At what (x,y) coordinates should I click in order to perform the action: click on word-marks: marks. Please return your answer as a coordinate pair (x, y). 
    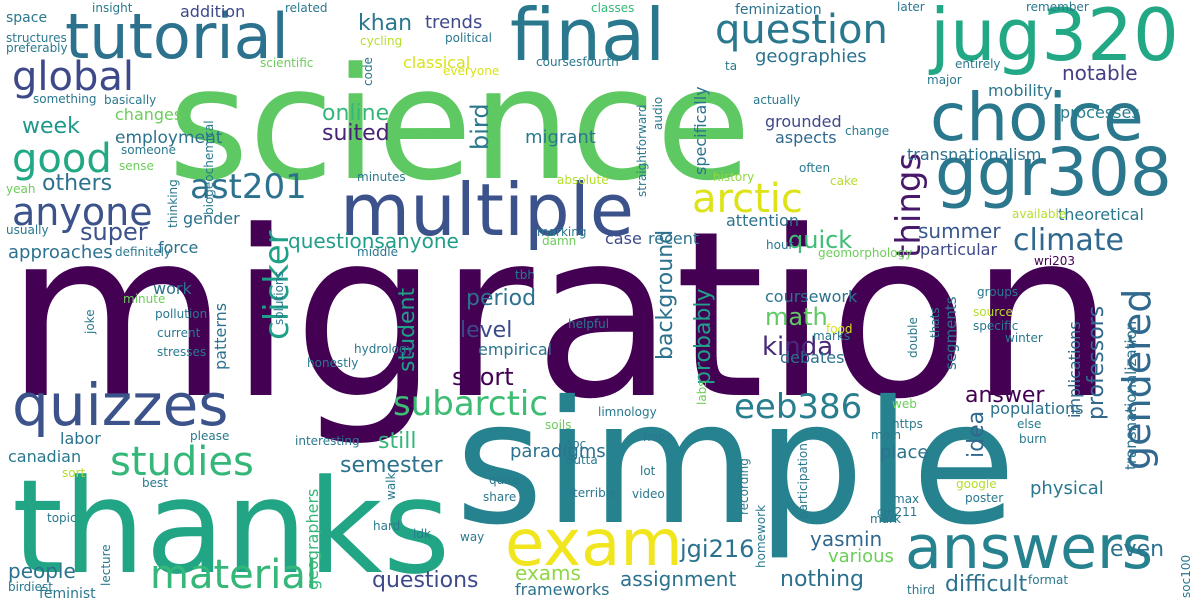
    Looking at the image, I should click on (831, 336).